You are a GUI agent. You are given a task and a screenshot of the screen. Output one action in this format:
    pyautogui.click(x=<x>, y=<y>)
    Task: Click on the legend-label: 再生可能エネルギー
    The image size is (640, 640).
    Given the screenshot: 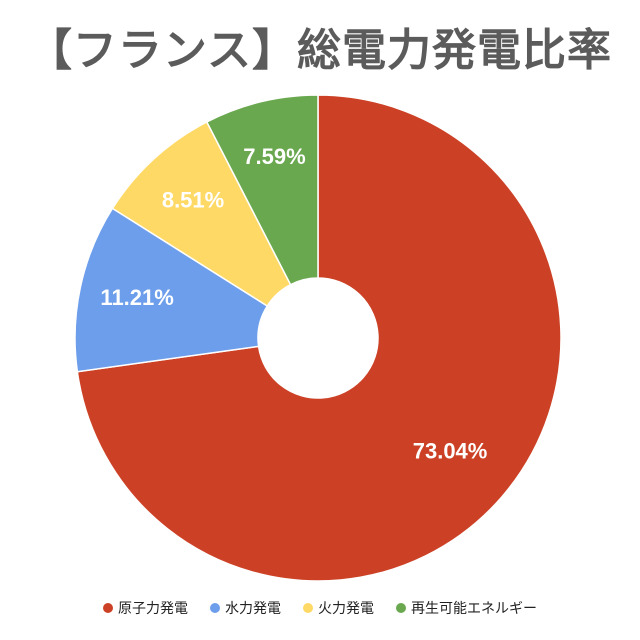 What is the action you would take?
    pyautogui.click(x=474, y=609)
    